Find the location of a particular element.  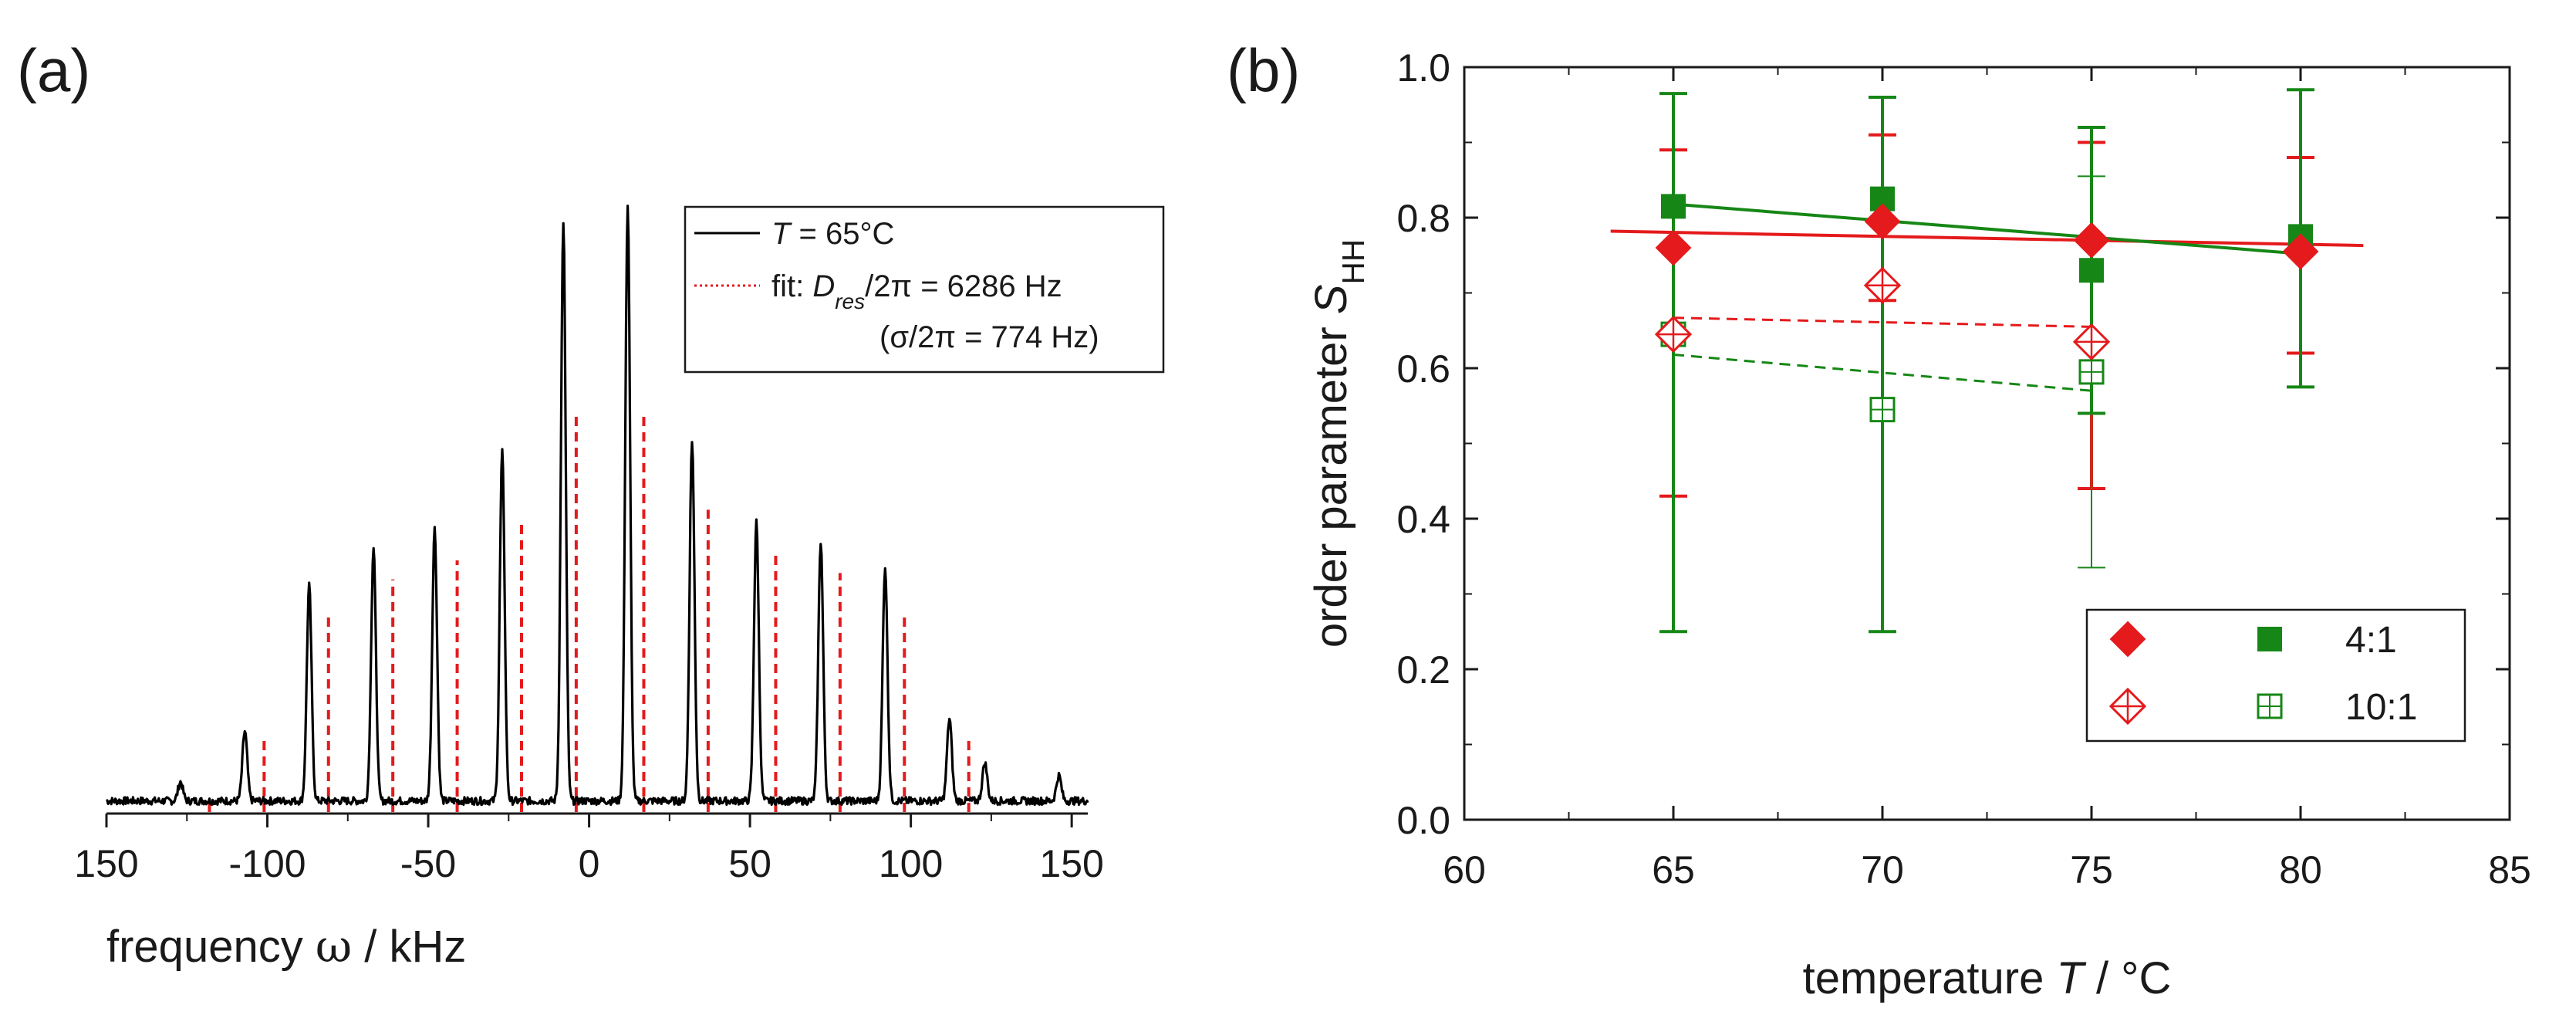

panel-b-xlabel-wrap: temperature T / °C is located at coordinates (1988, 978).